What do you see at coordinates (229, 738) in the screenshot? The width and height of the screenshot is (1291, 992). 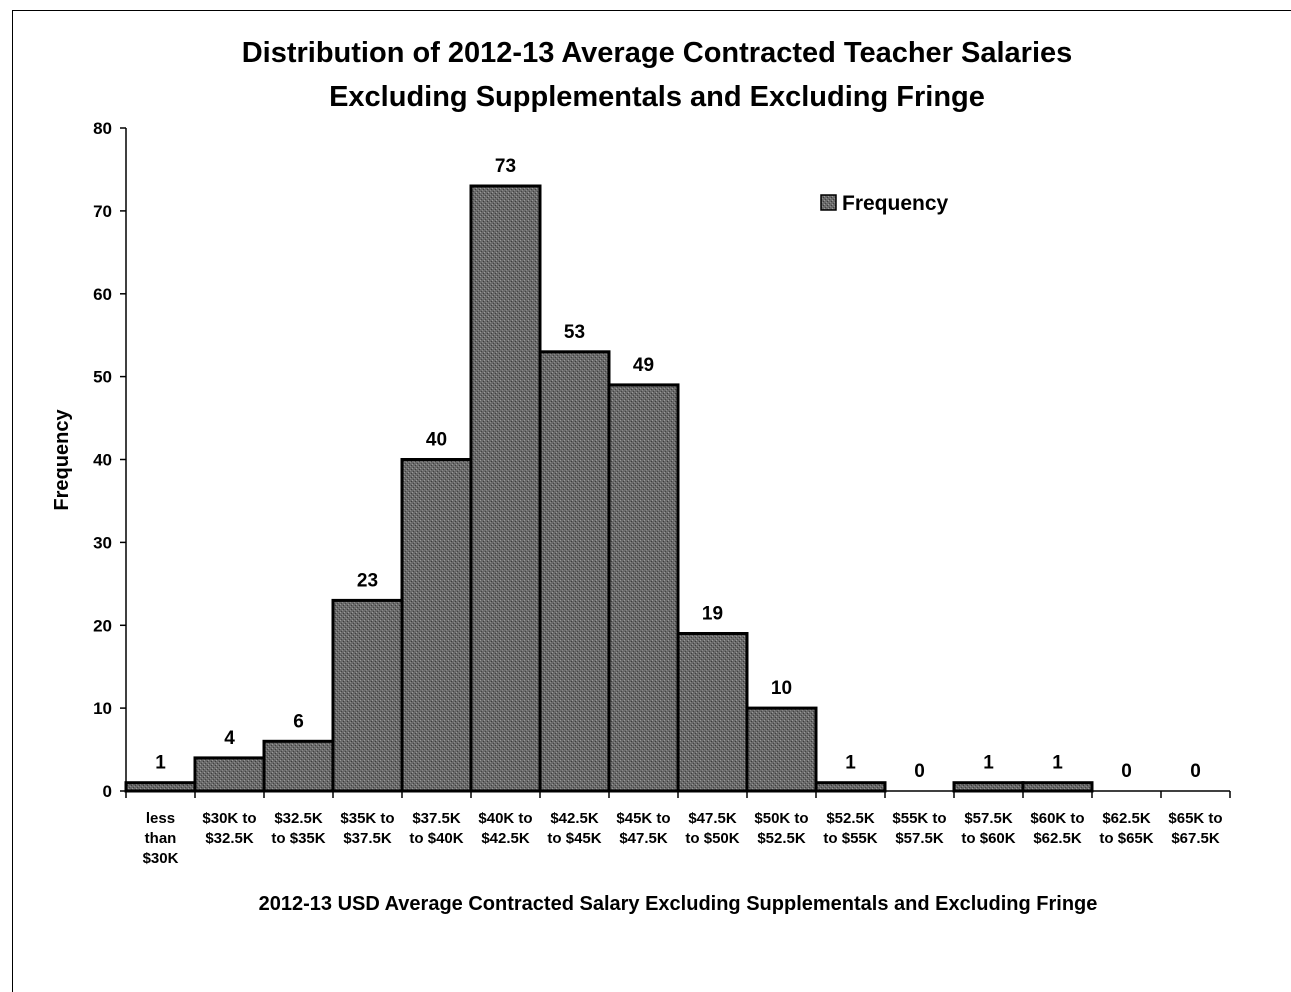 I see `data-label-1: 4` at bounding box center [229, 738].